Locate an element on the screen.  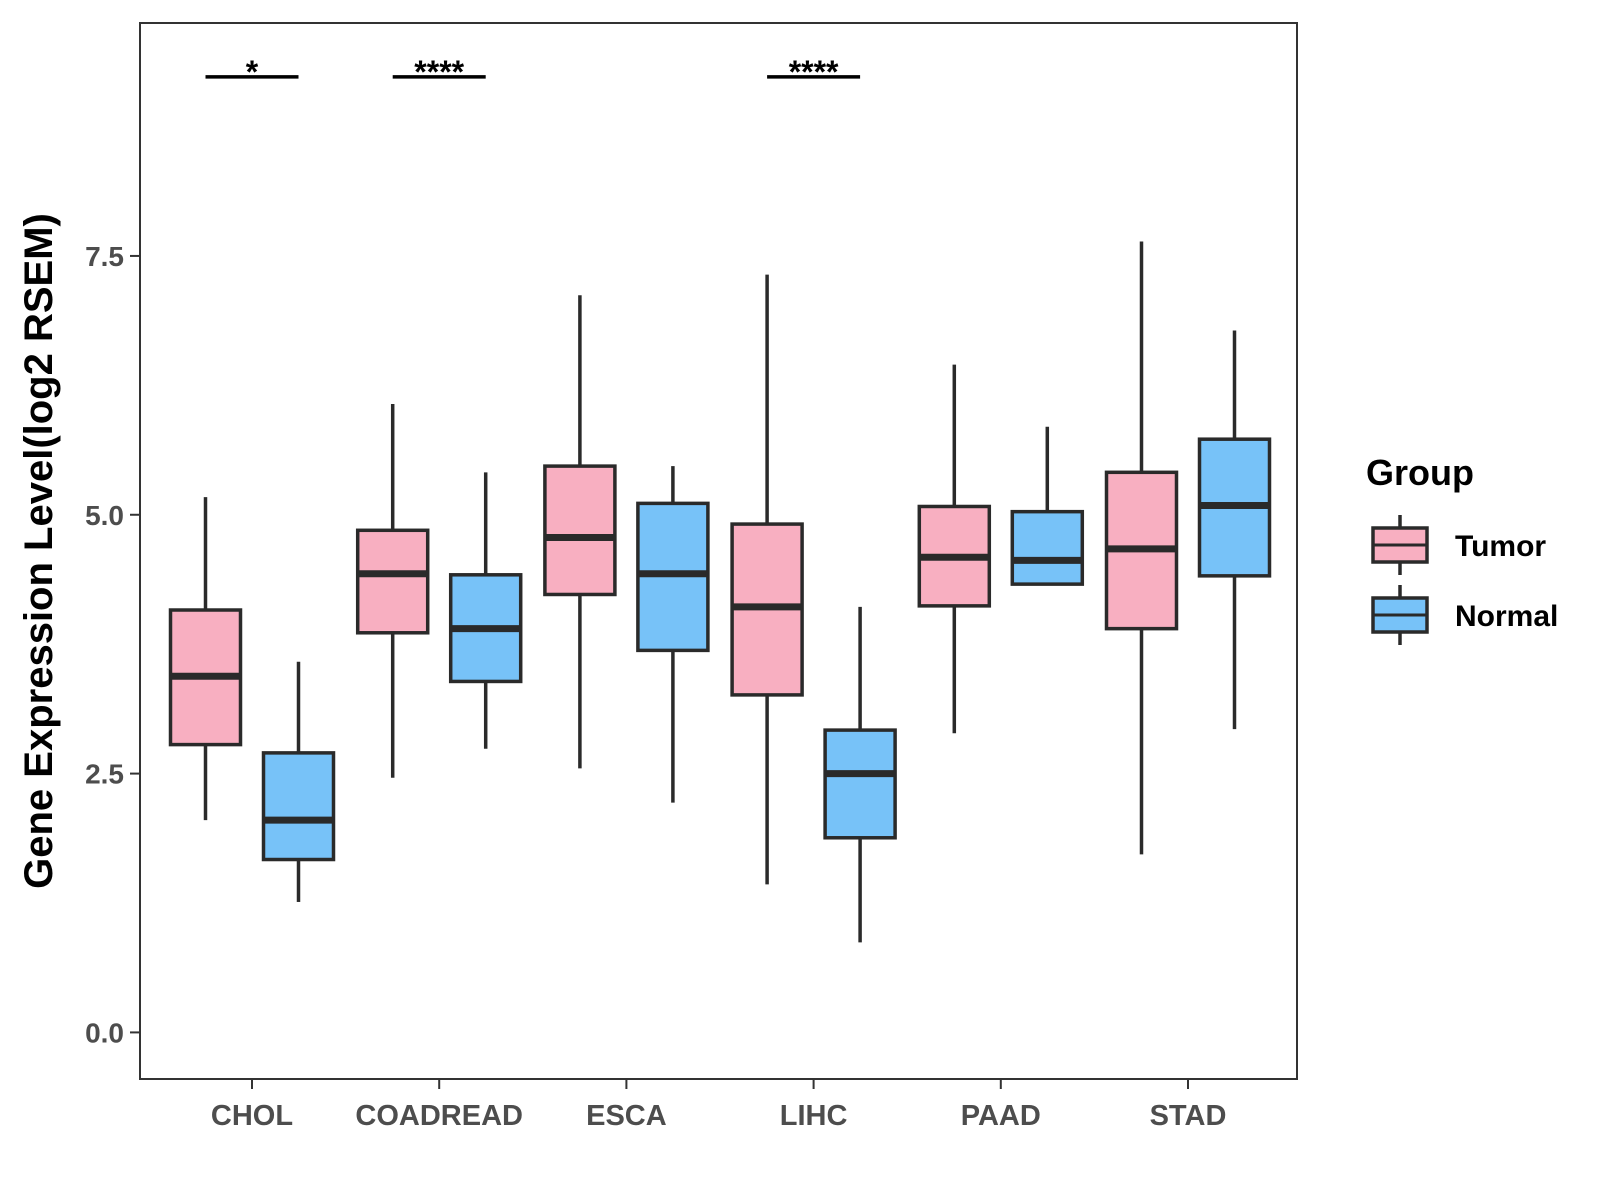
box-normal-lihc is located at coordinates (860, 774).